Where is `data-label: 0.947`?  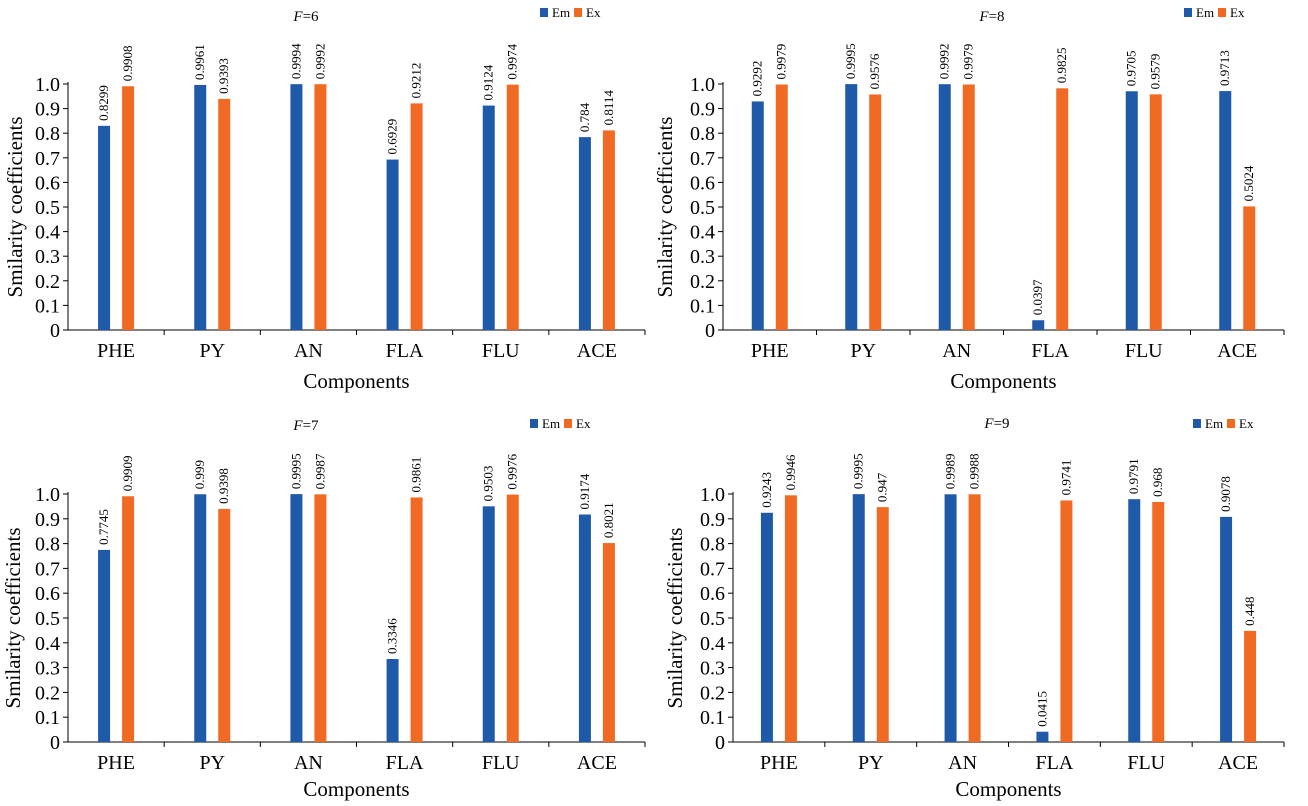 data-label: 0.947 is located at coordinates (882, 487).